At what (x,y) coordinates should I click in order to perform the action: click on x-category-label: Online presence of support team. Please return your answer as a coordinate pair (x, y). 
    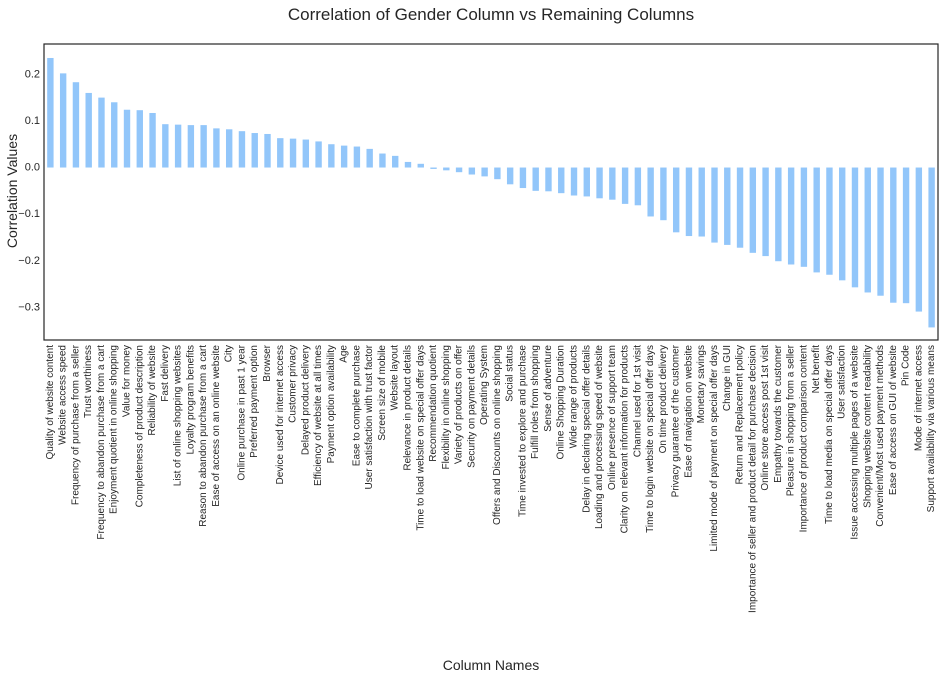
    Looking at the image, I should click on (612, 417).